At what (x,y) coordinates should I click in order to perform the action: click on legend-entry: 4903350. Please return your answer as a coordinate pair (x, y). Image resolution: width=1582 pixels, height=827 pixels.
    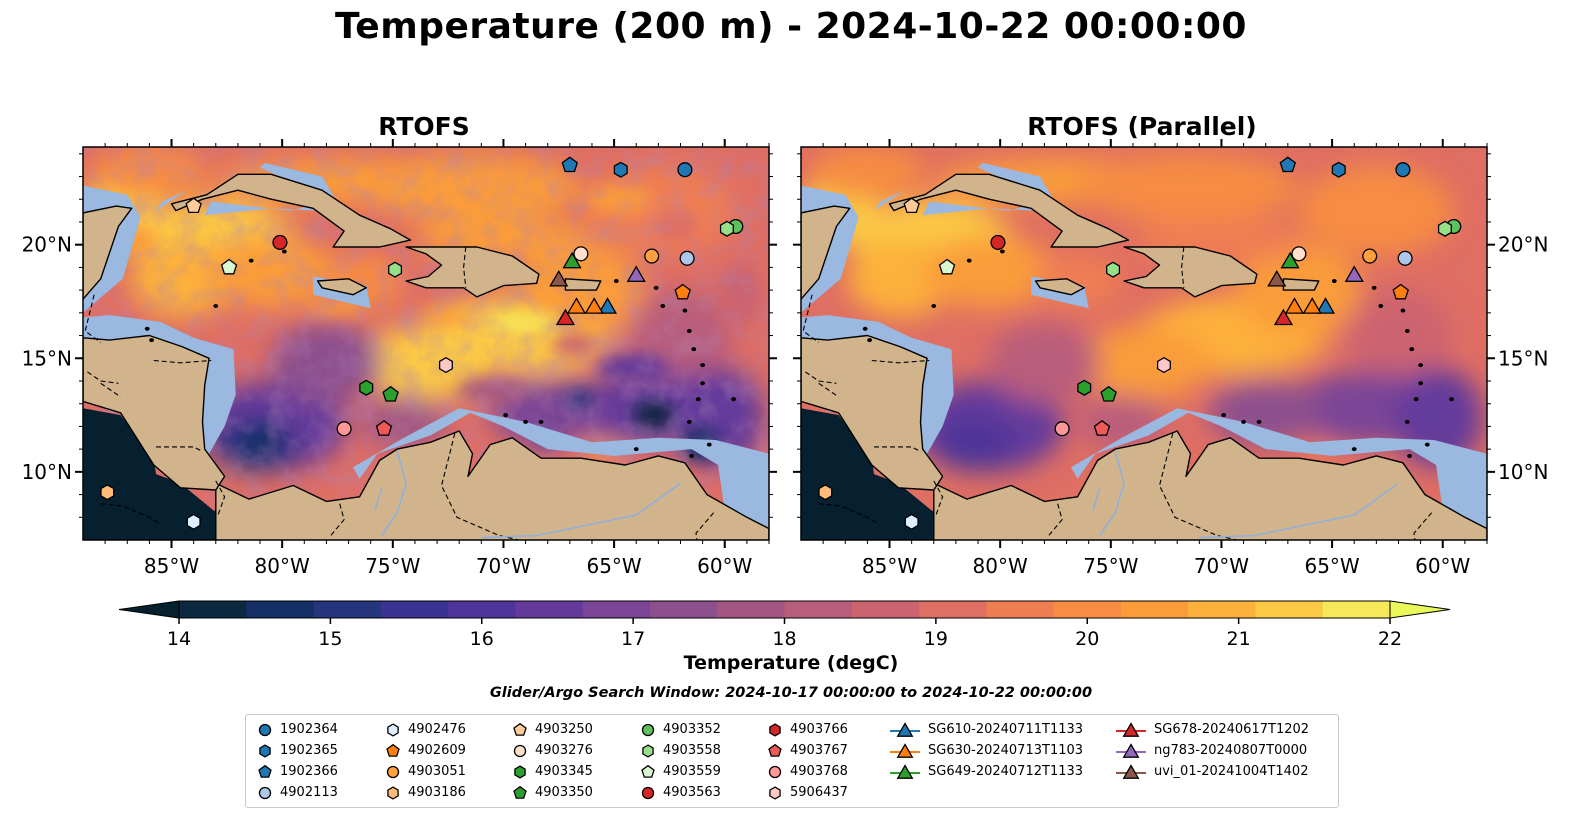
    Looking at the image, I should click on (553, 792).